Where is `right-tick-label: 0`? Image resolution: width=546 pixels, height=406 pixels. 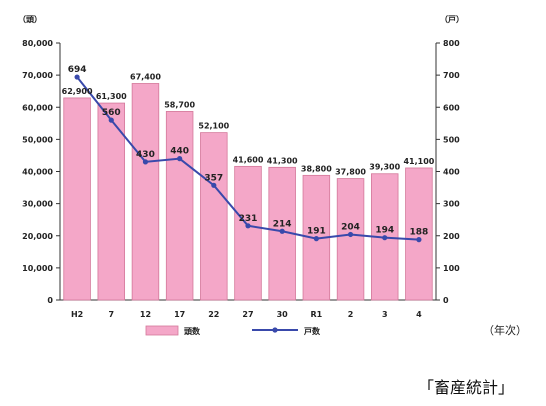 right-tick-label: 0 is located at coordinates (446, 300).